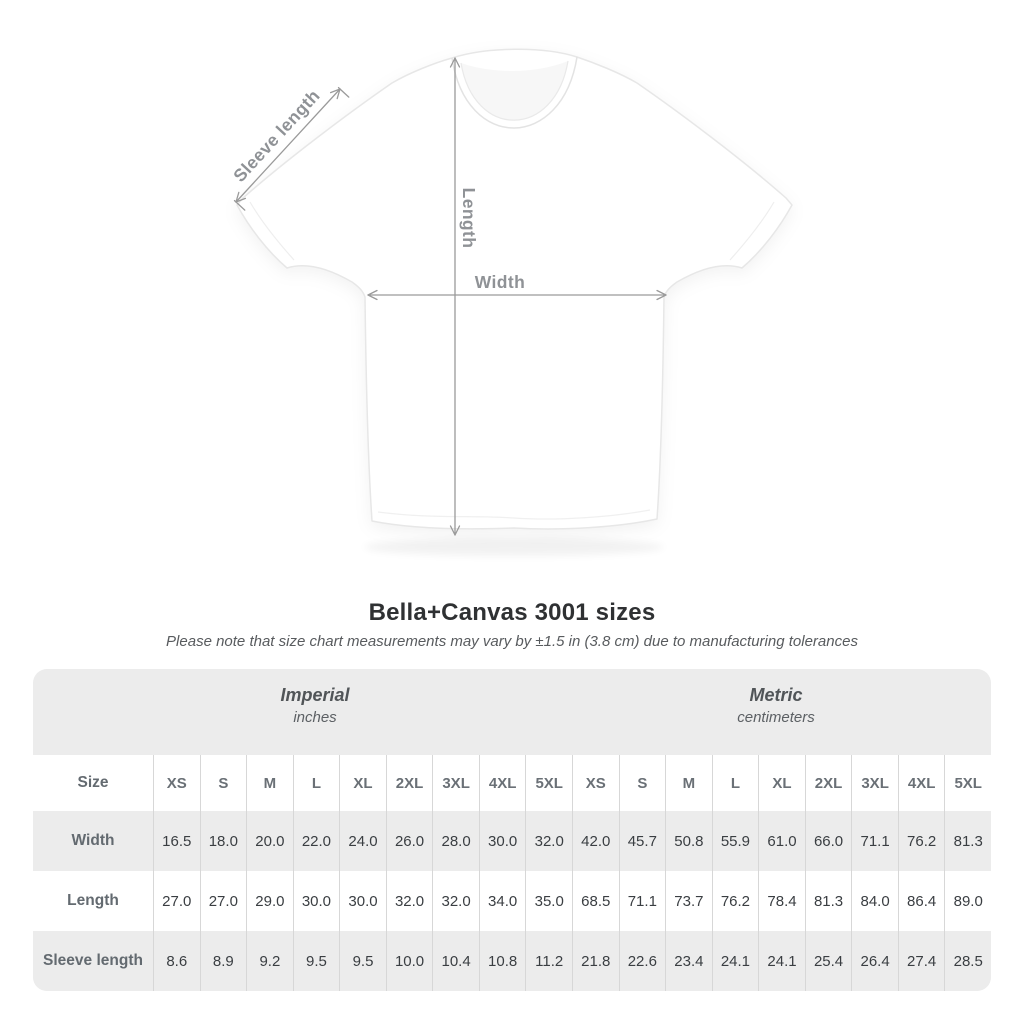  I want to click on size-value-cell: 73.7, so click(688, 901).